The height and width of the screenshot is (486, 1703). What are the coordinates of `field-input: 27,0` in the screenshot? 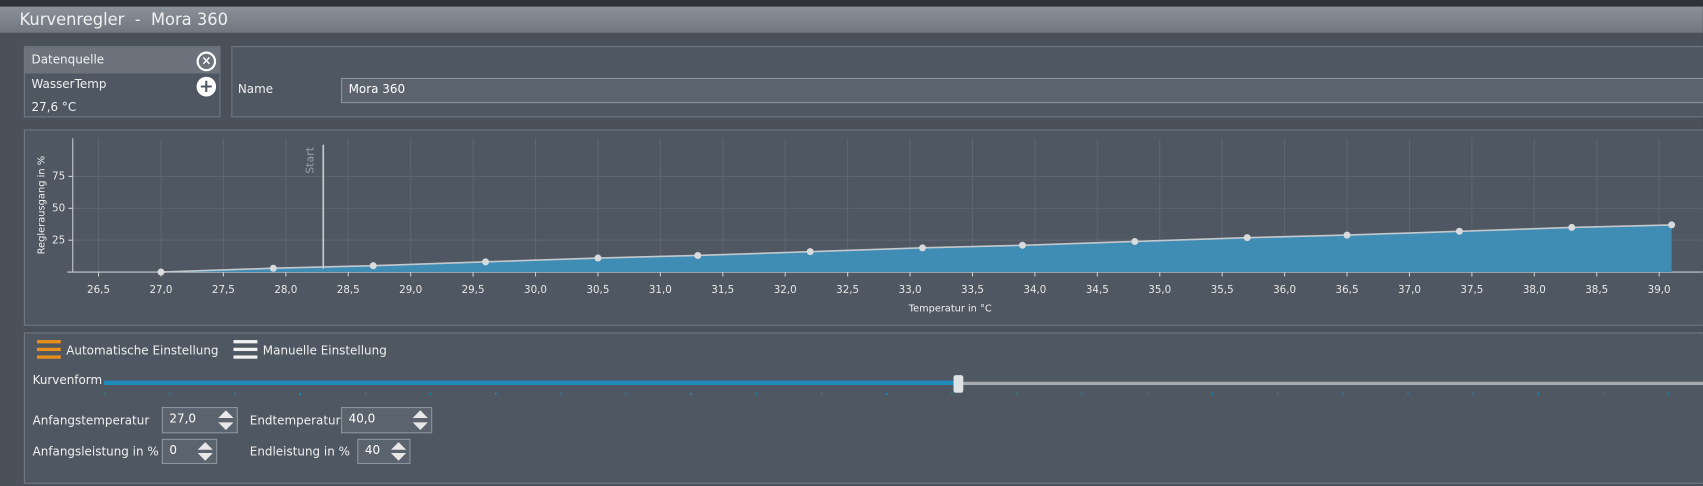 It's located at (199, 420).